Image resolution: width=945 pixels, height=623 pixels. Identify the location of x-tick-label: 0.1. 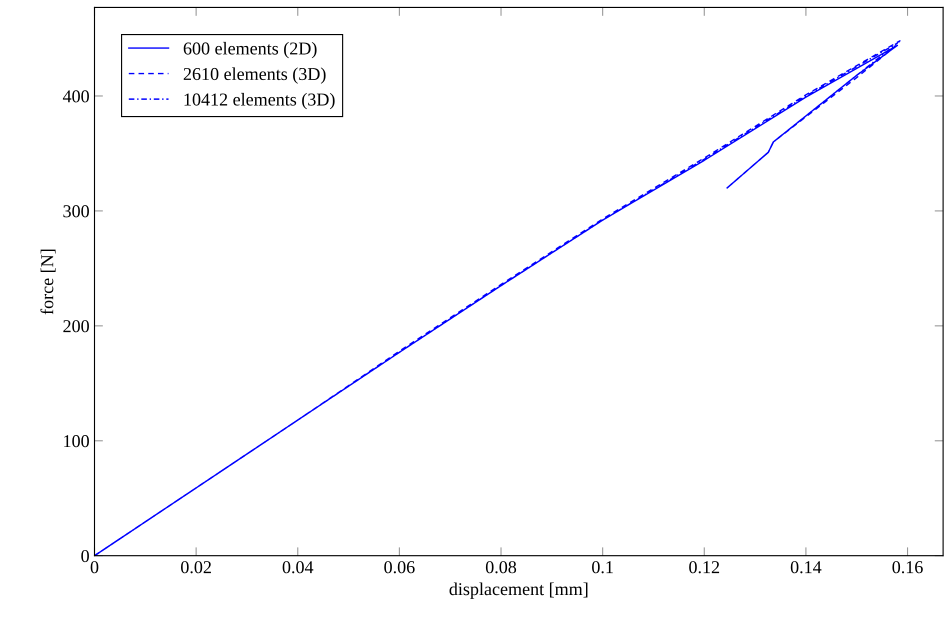
(602, 567).